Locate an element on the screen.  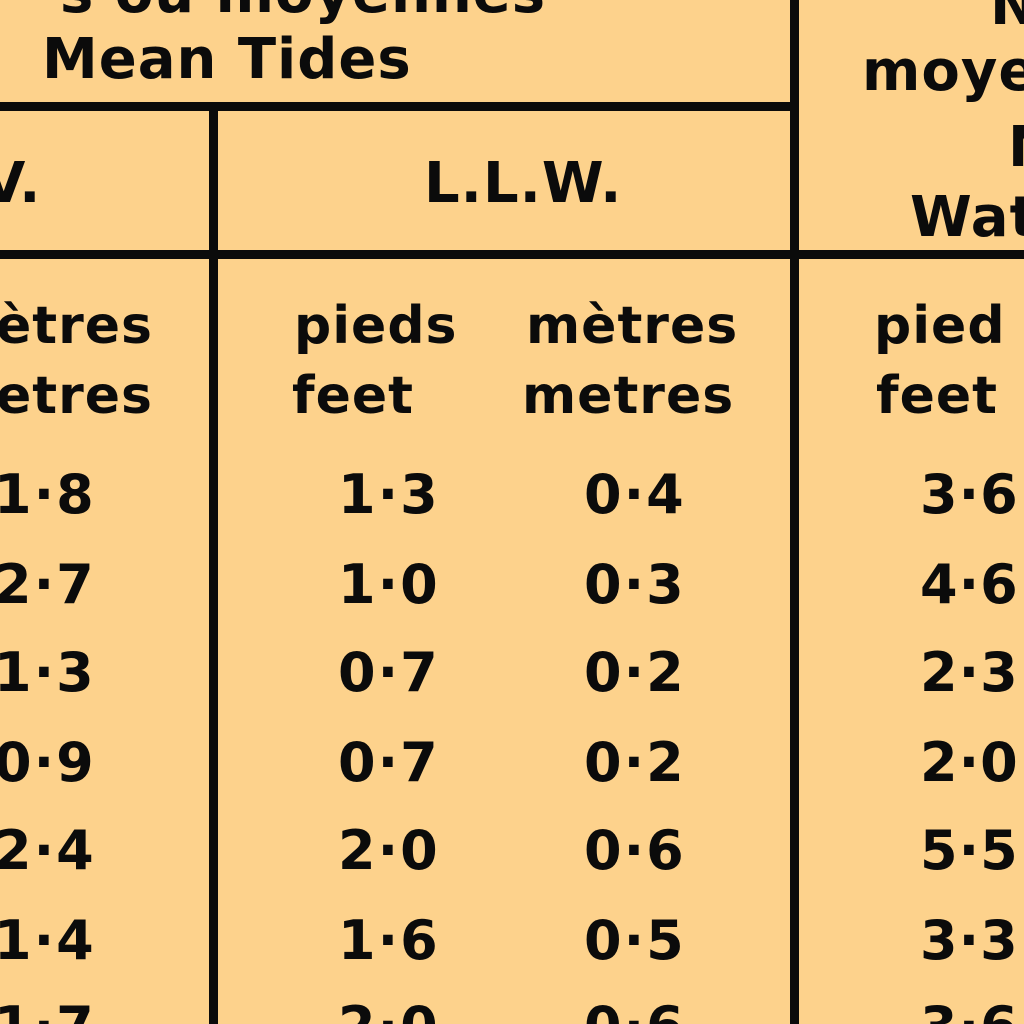
llw-header: L.L.W. is located at coordinates (523, 184).